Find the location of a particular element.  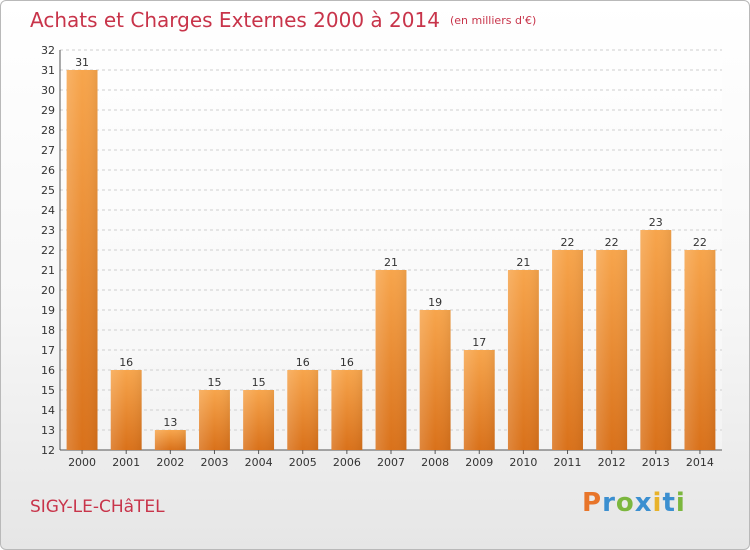

y-tick-label: 24 is located at coordinates (48, 210).